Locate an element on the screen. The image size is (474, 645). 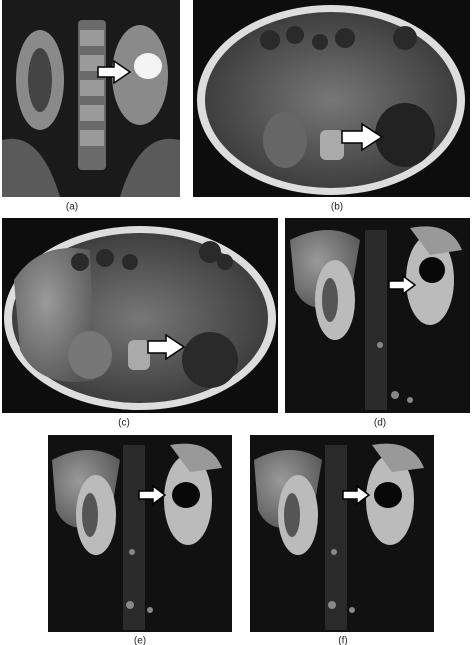
panel-e is located at coordinates (140, 533).